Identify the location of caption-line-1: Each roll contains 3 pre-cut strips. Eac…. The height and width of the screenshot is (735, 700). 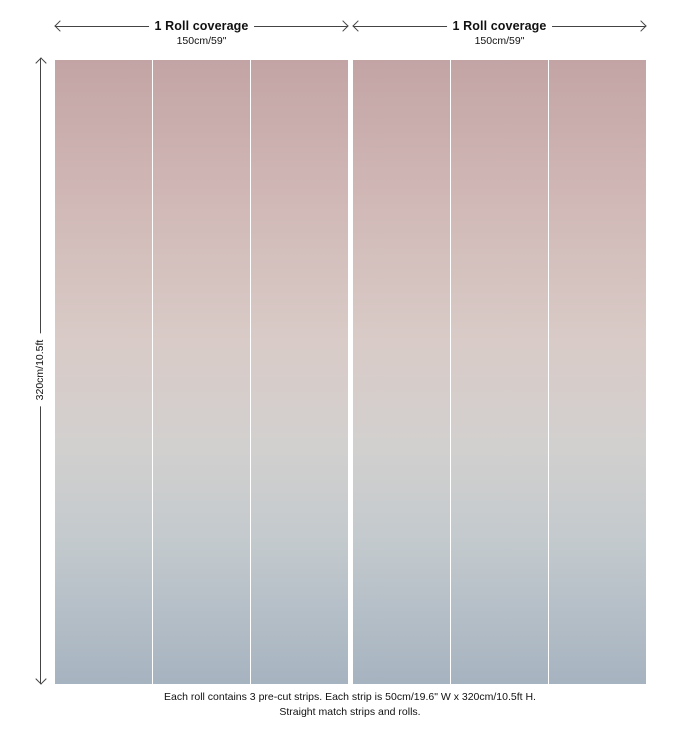
(350, 697).